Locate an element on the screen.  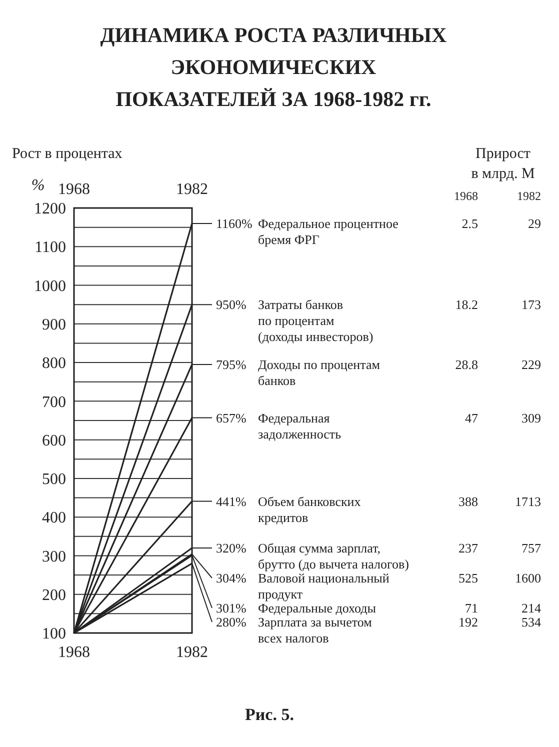
text: 309 is located at coordinates (531, 418).